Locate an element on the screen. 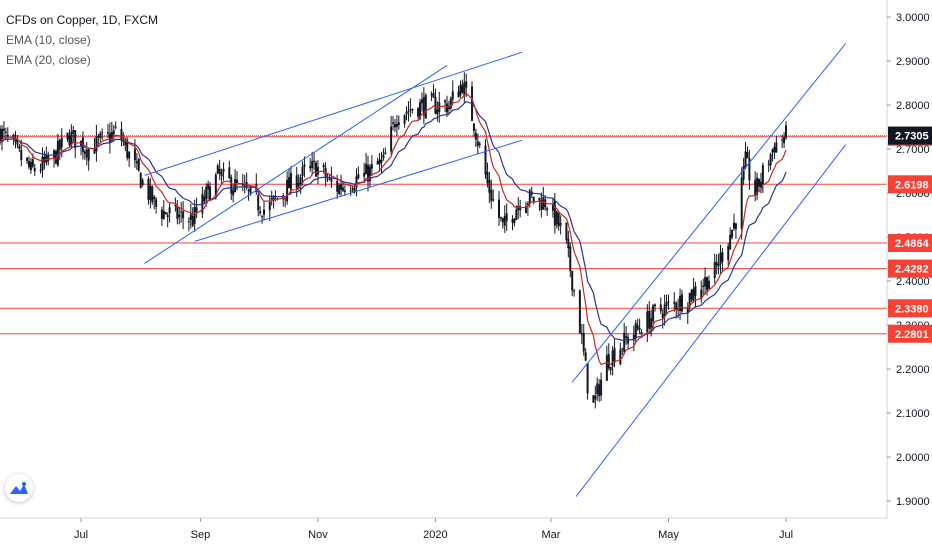  price-tag-label: 2.4282 is located at coordinates (912, 270).